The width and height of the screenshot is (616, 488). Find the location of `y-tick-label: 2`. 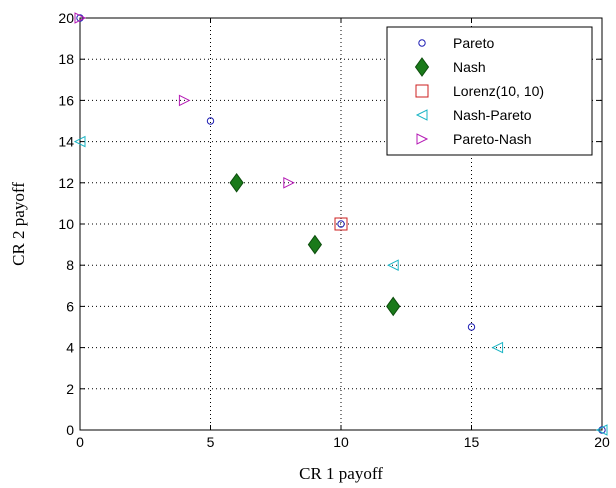

y-tick-label: 2 is located at coordinates (70, 389).